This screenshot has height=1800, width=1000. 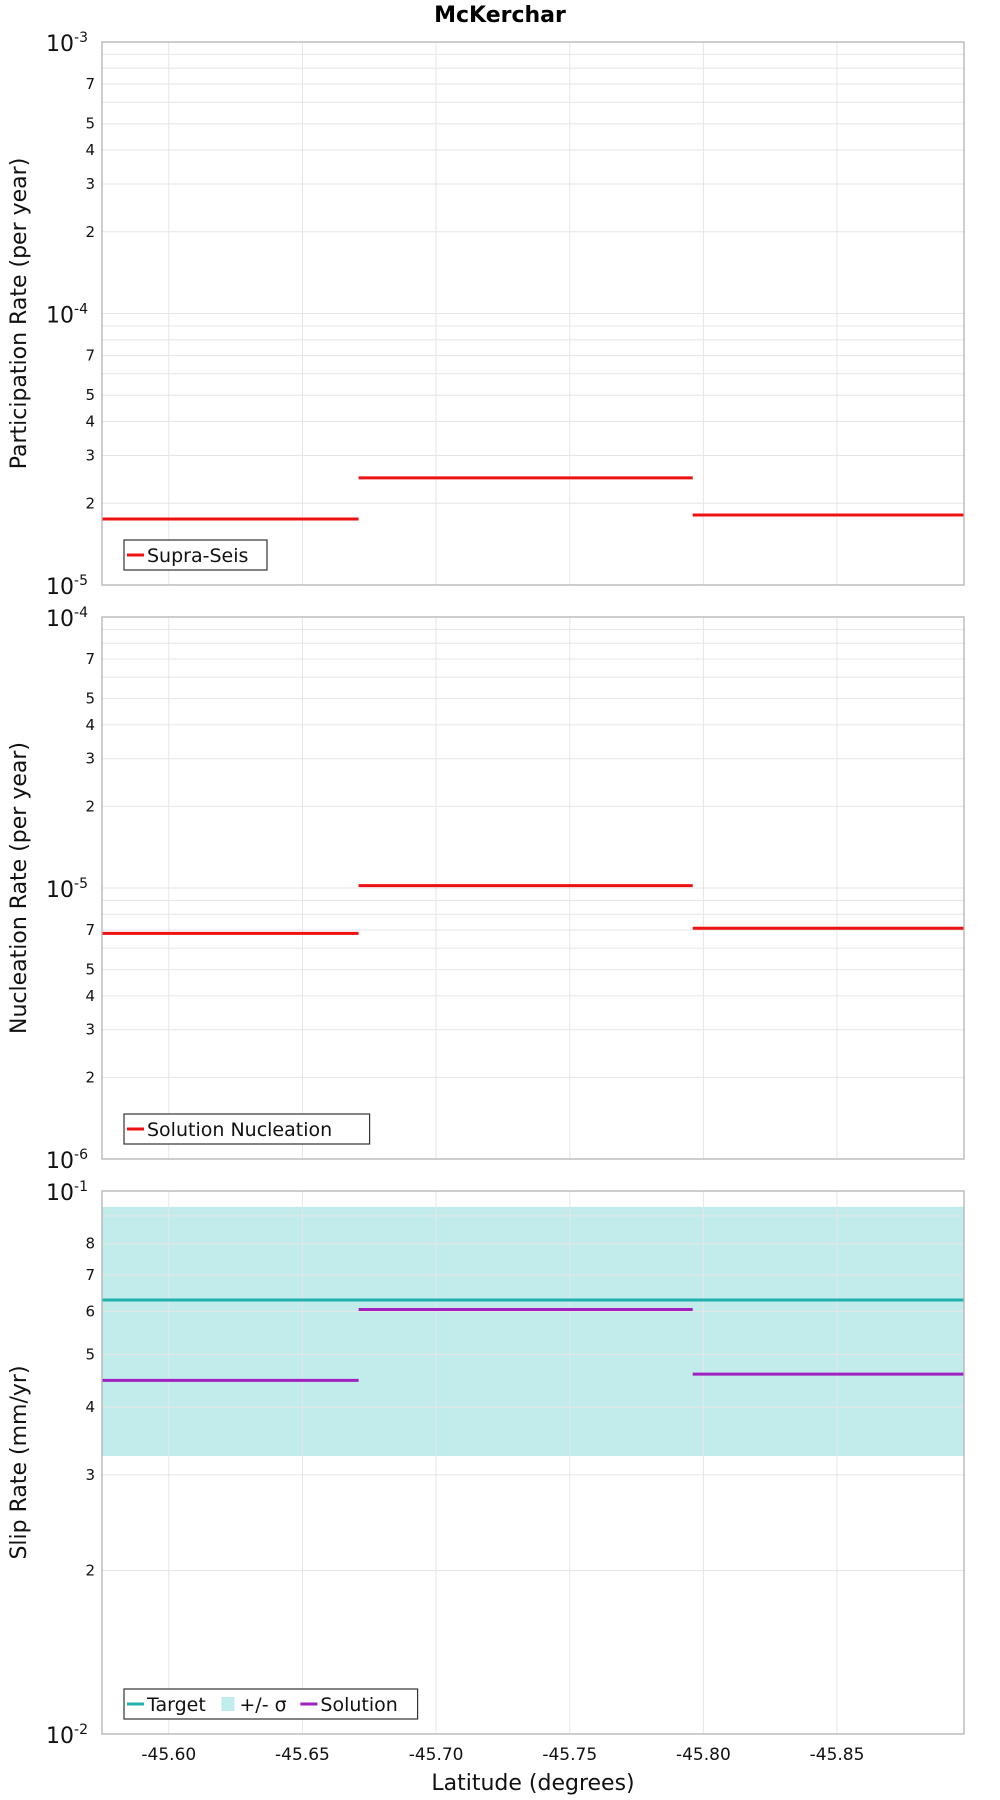 I want to click on x-axis-label: Latitude (degrees), so click(x=532, y=1783).